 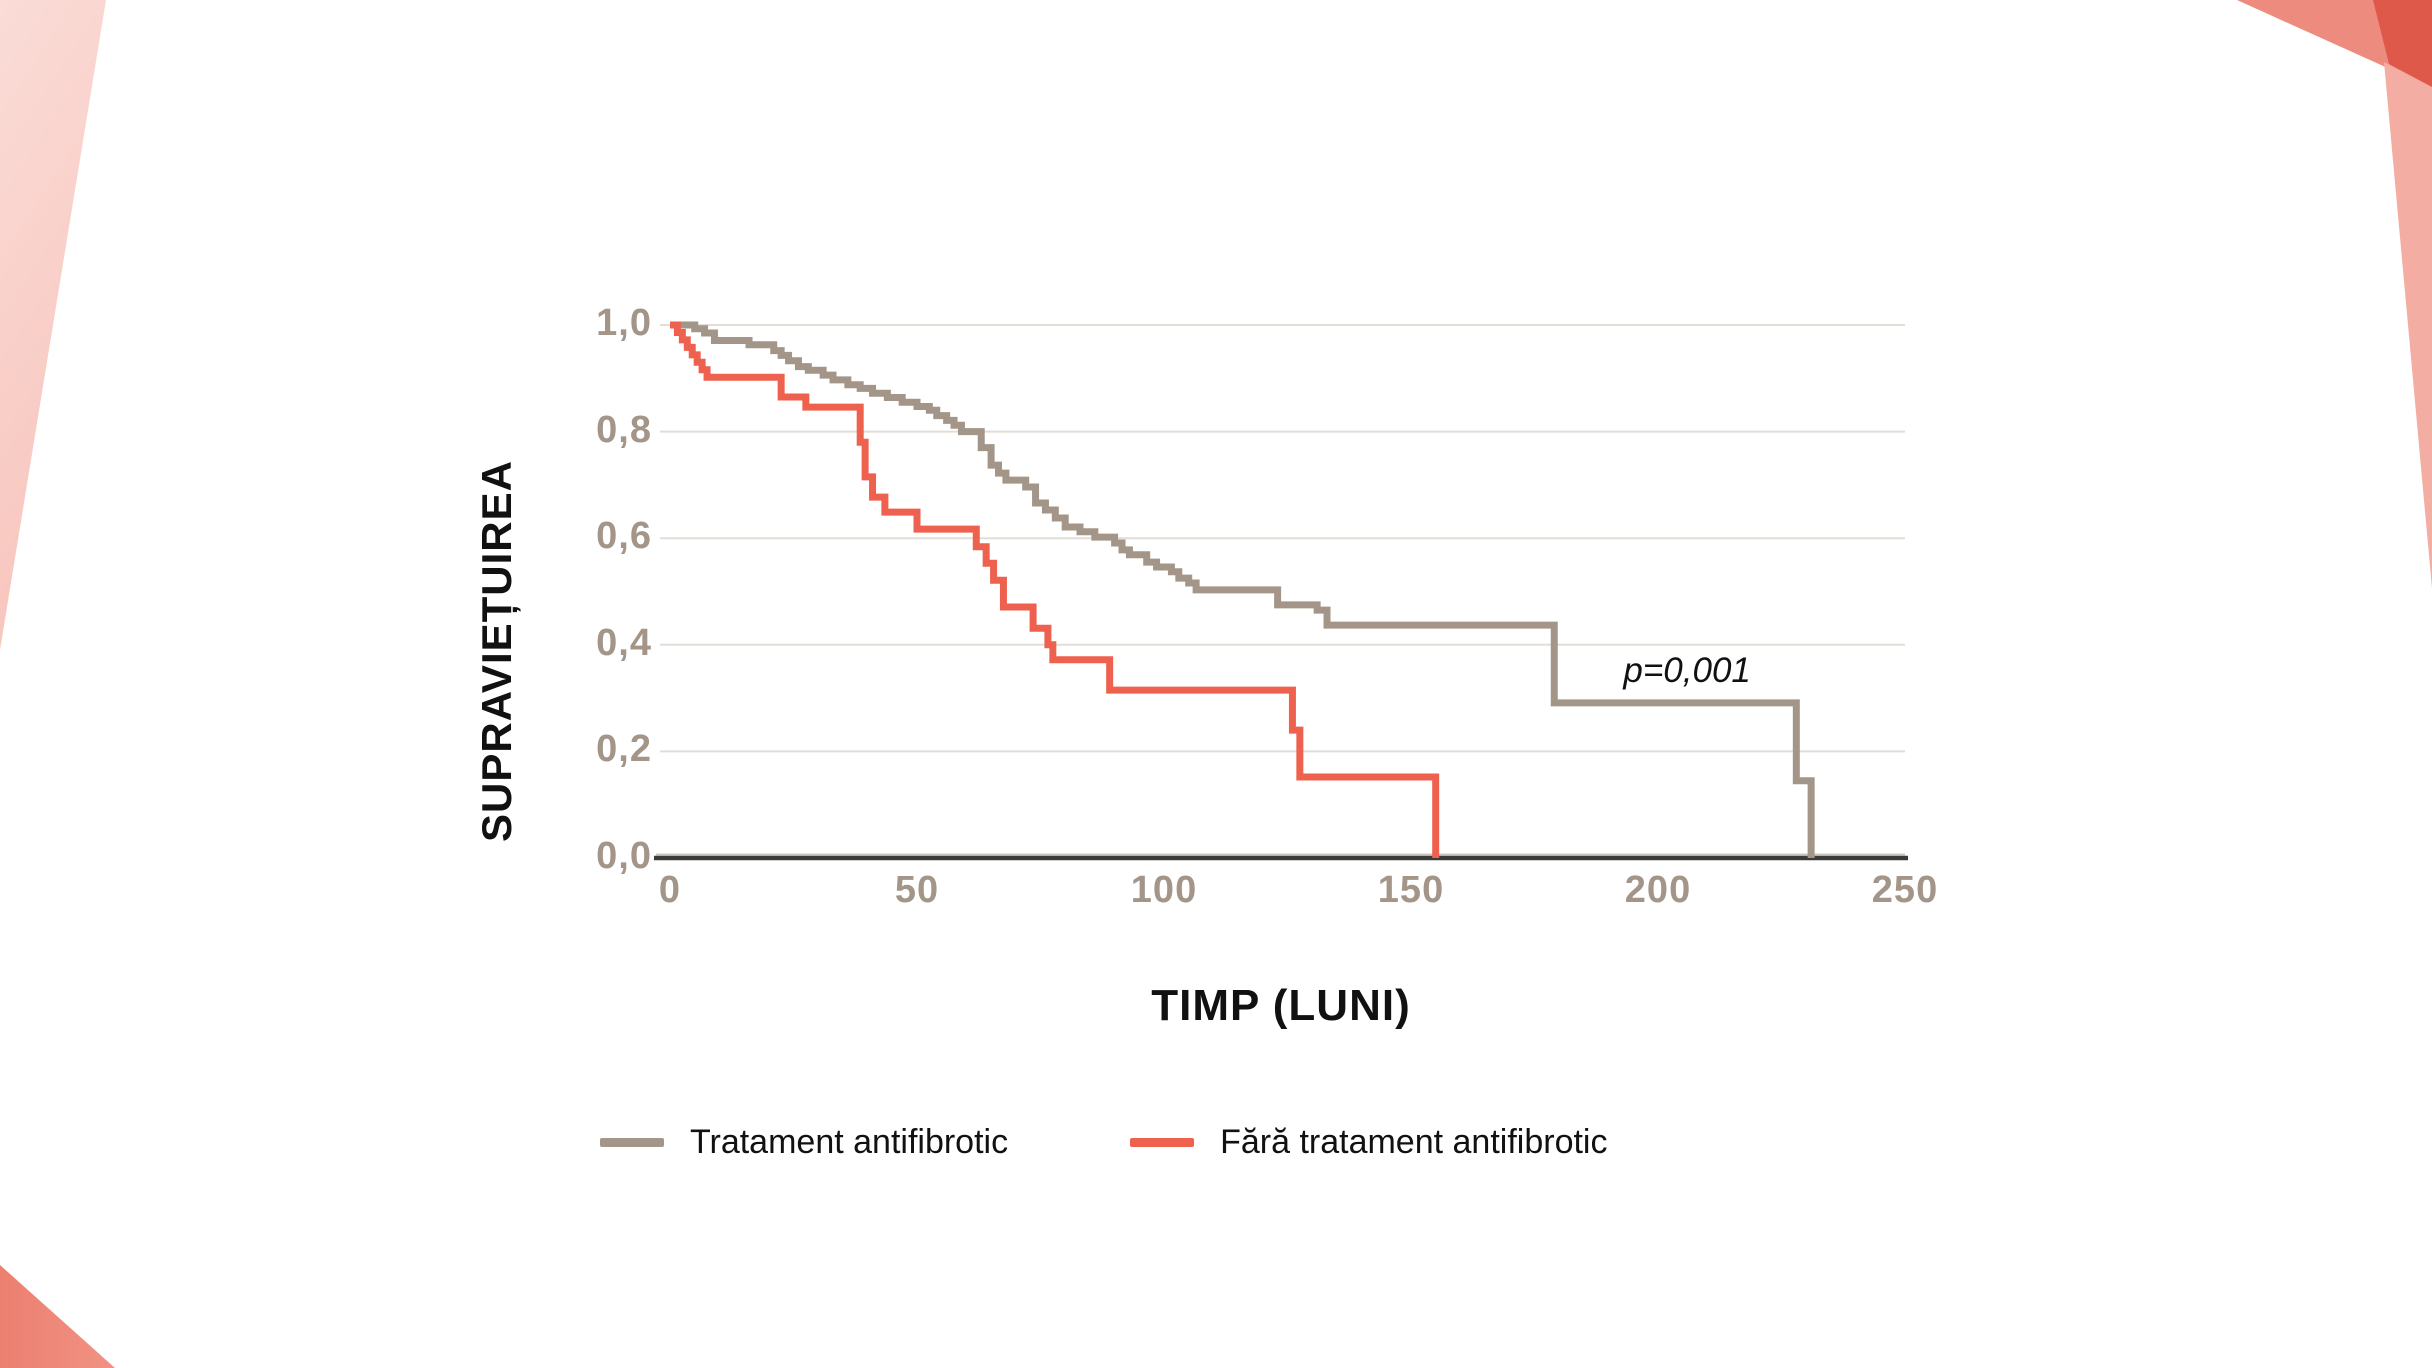 I want to click on top-left-pink-wedge, so click(x=53, y=325).